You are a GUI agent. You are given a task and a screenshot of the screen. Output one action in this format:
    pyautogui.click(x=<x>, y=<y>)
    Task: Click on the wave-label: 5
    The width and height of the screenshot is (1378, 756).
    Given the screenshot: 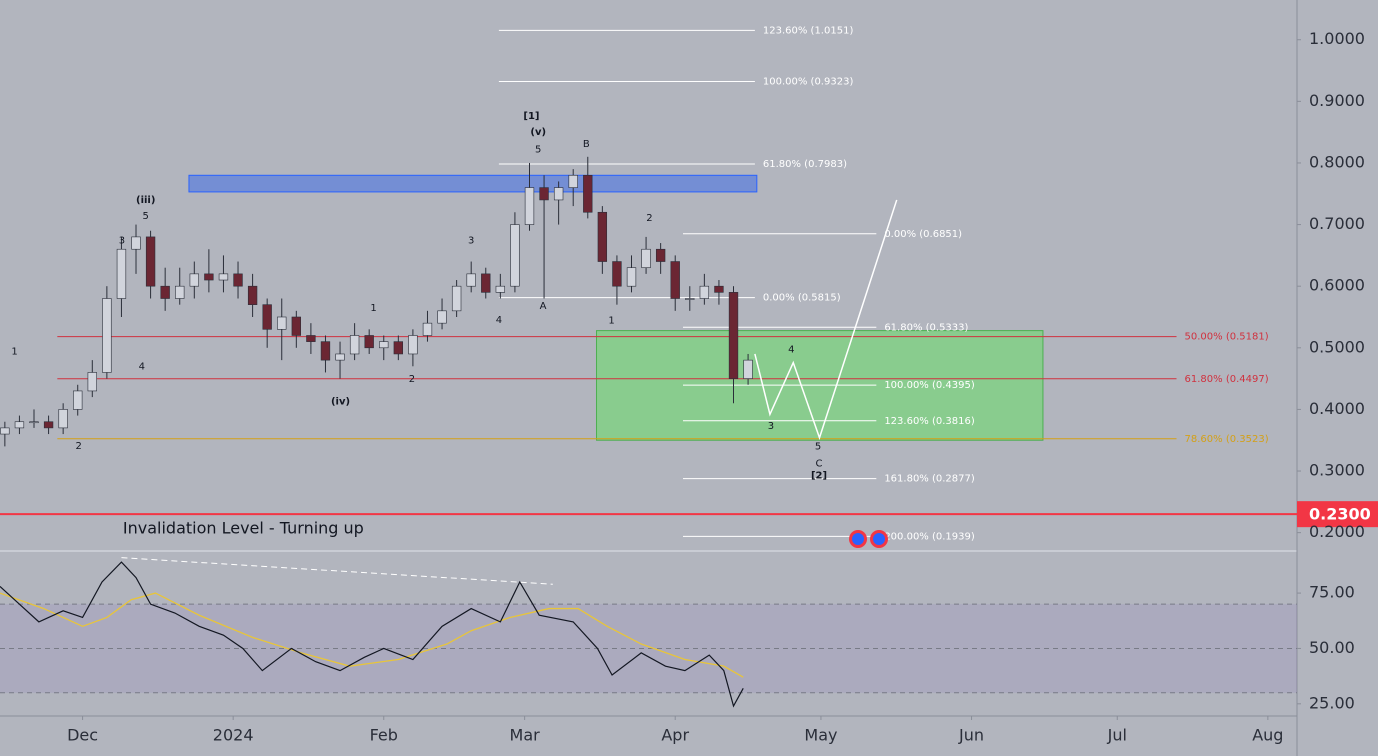 What is the action you would take?
    pyautogui.click(x=818, y=446)
    